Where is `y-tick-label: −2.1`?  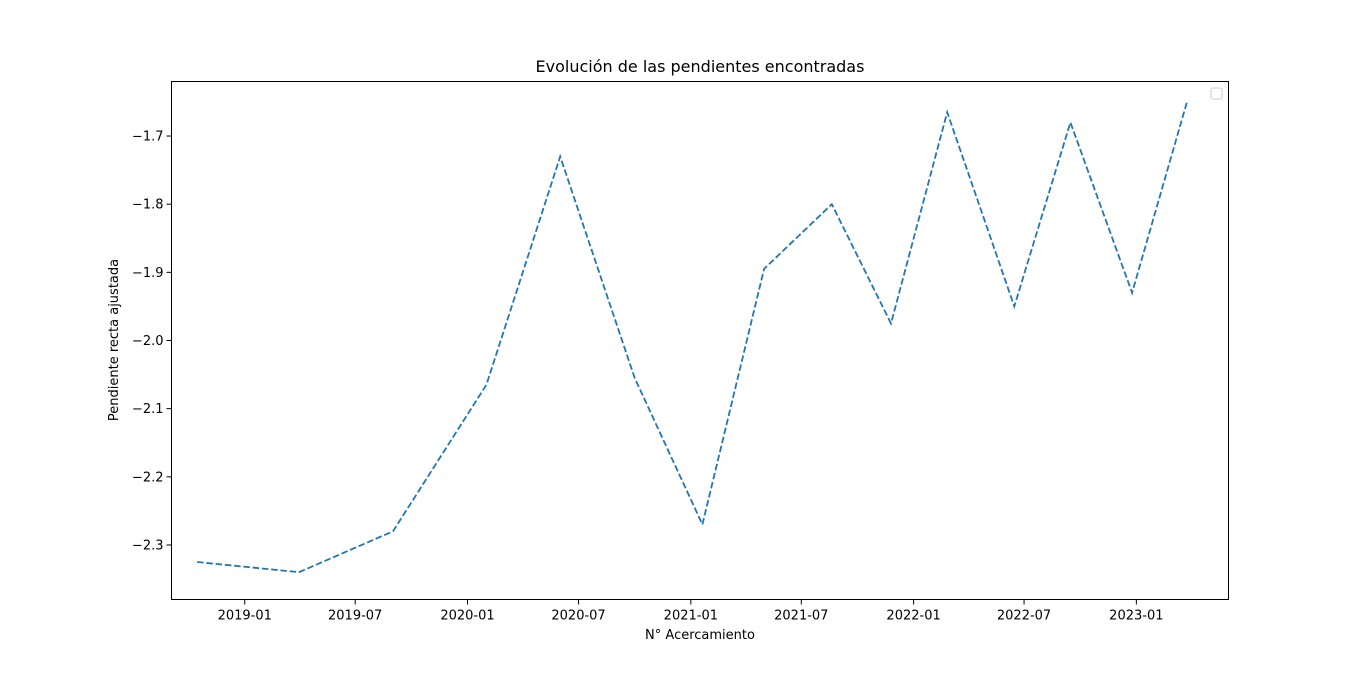 y-tick-label: −2.1 is located at coordinates (148, 409).